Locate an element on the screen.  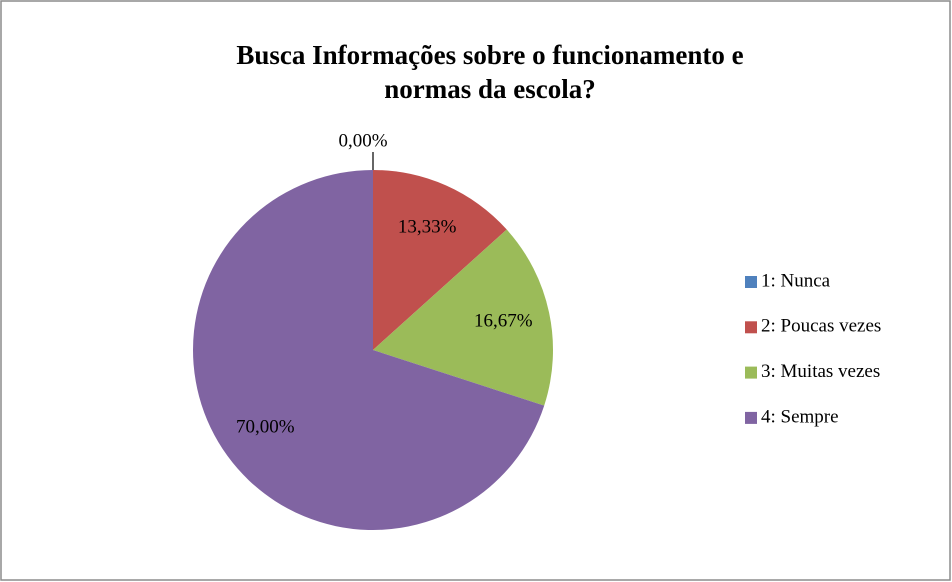
data-label: 70,00% is located at coordinates (265, 427).